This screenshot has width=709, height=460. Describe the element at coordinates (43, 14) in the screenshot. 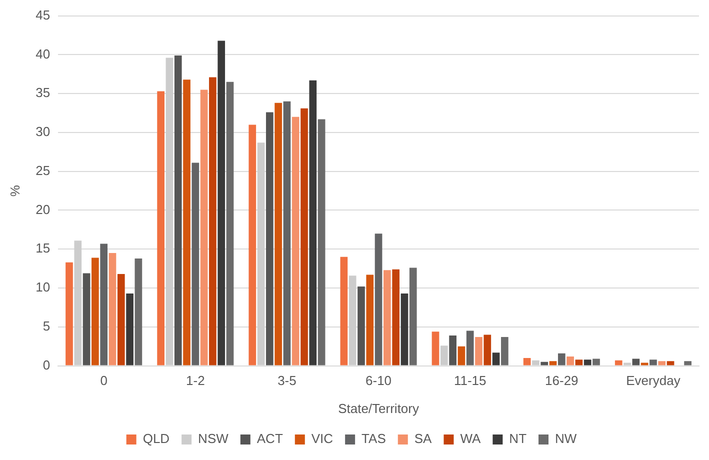

I see `y-tick-label: 45` at that location.